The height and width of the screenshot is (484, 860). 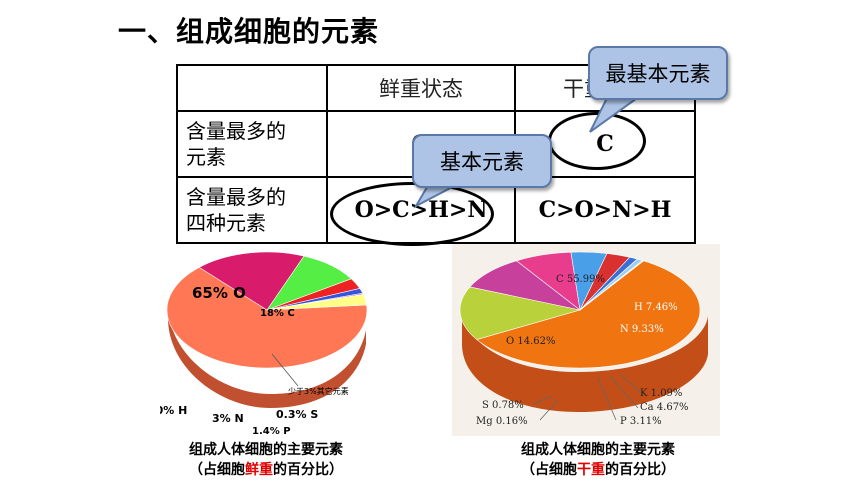 What do you see at coordinates (661, 393) in the screenshot?
I see `label-k: K 1.09%` at bounding box center [661, 393].